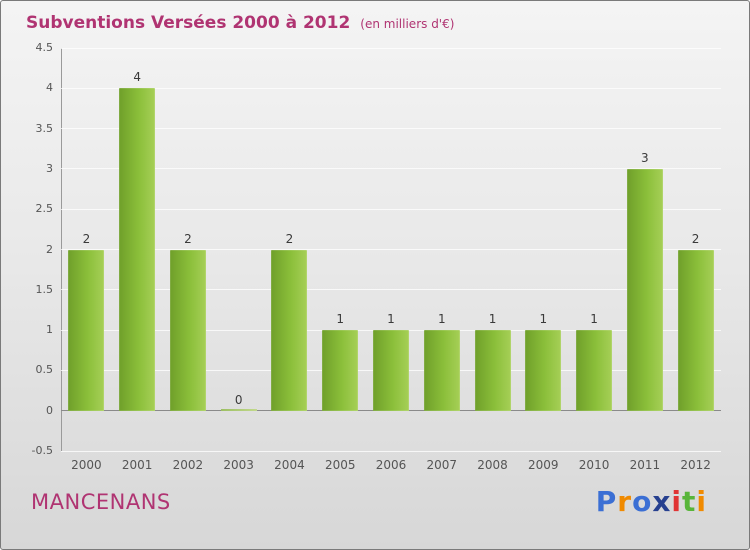 The height and width of the screenshot is (550, 750). I want to click on y-axis-tick-label: 4.5, so click(44, 47).